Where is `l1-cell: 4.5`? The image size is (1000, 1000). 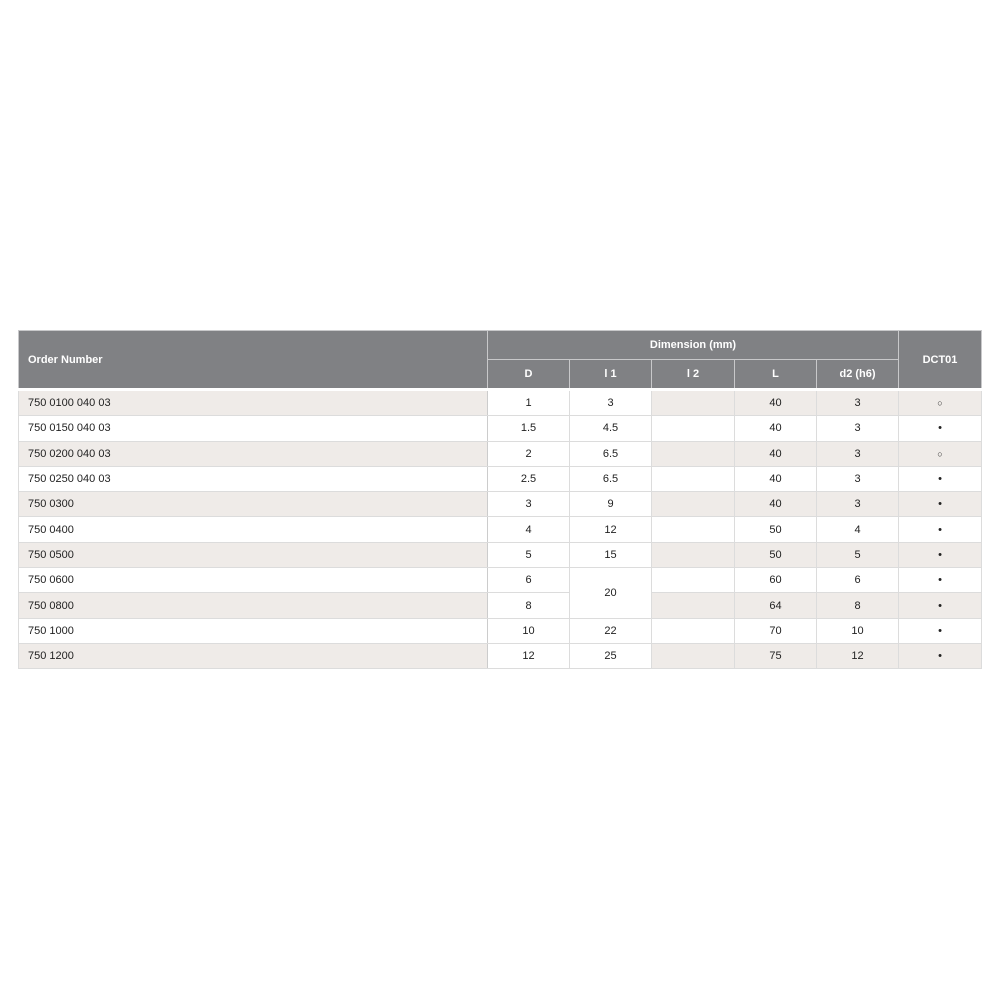
l1-cell: 4.5 is located at coordinates (610, 428).